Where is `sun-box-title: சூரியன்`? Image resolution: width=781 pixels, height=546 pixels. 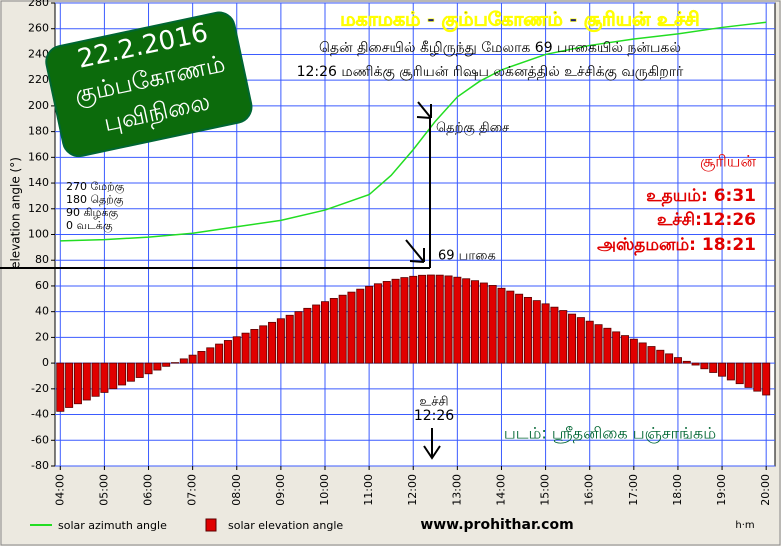 sun-box-title: சூரியன் is located at coordinates (728, 162).